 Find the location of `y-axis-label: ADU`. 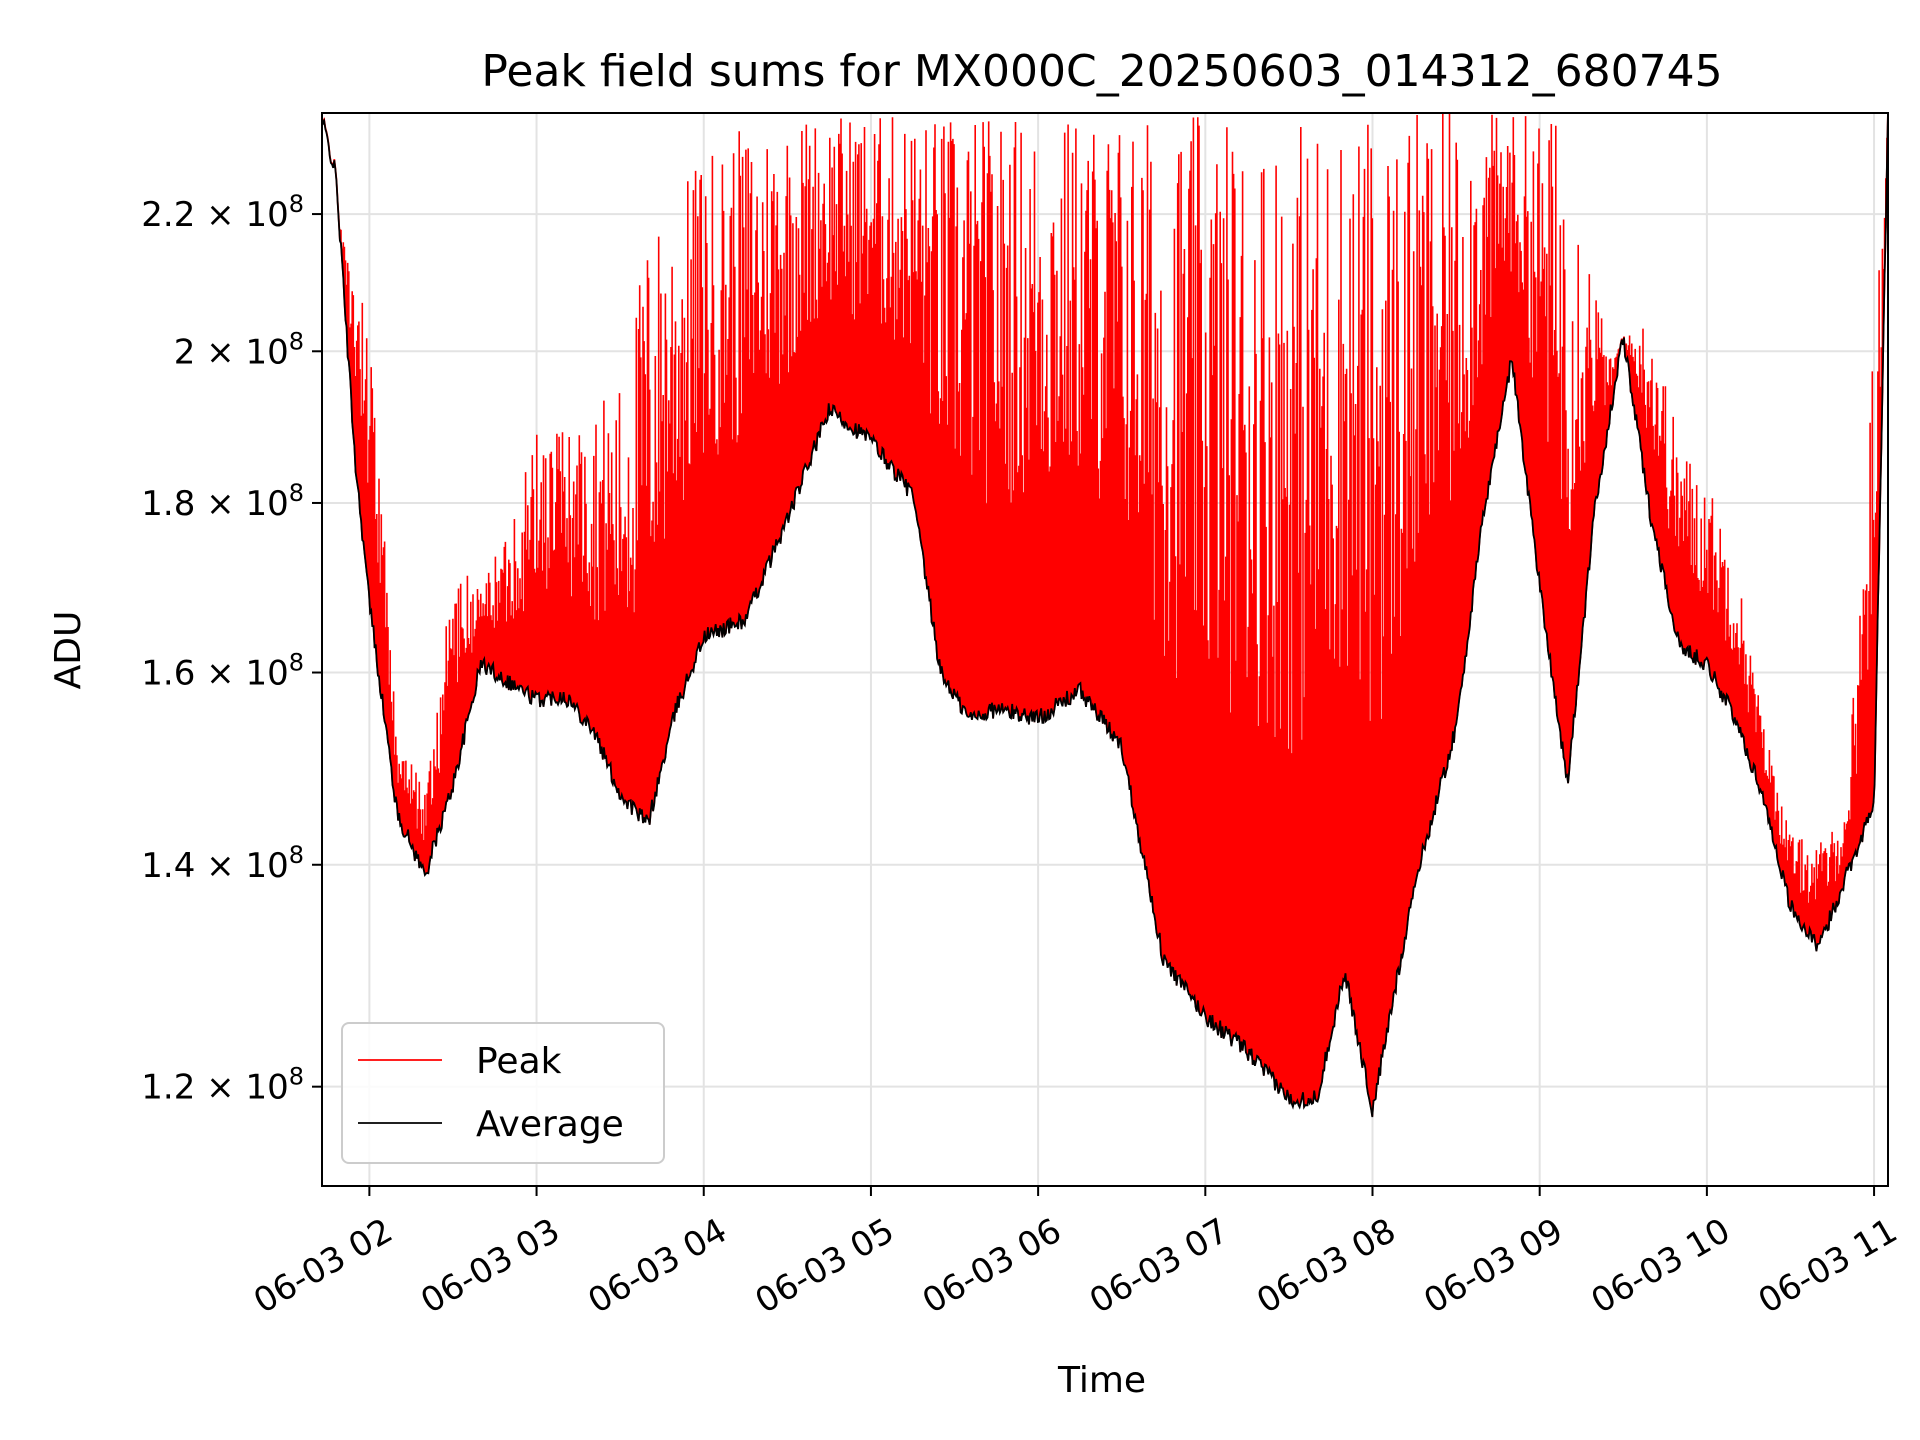

y-axis-label: ADU is located at coordinates (68, 650).